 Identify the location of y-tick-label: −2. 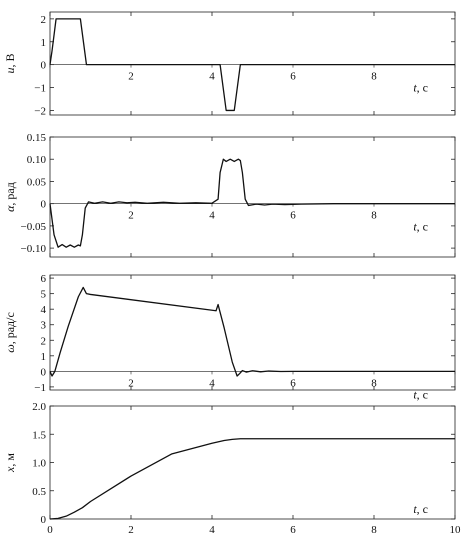
(40, 111).